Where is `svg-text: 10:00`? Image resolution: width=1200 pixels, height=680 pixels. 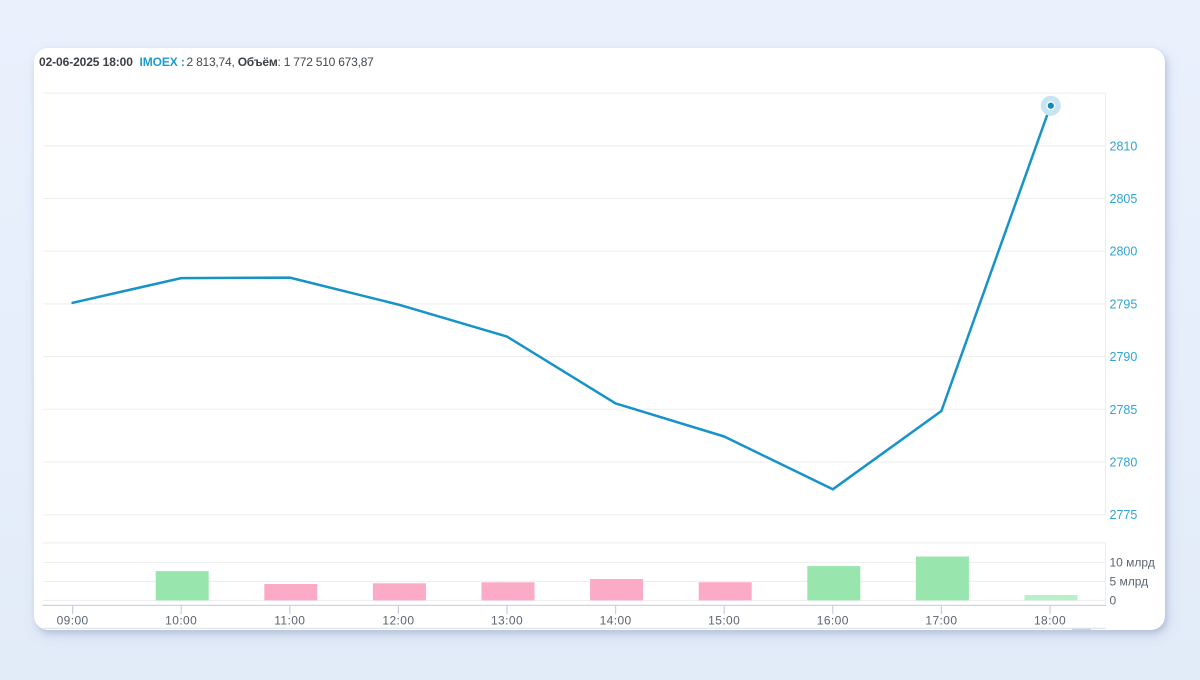
svg-text: 10:00 is located at coordinates (181, 621).